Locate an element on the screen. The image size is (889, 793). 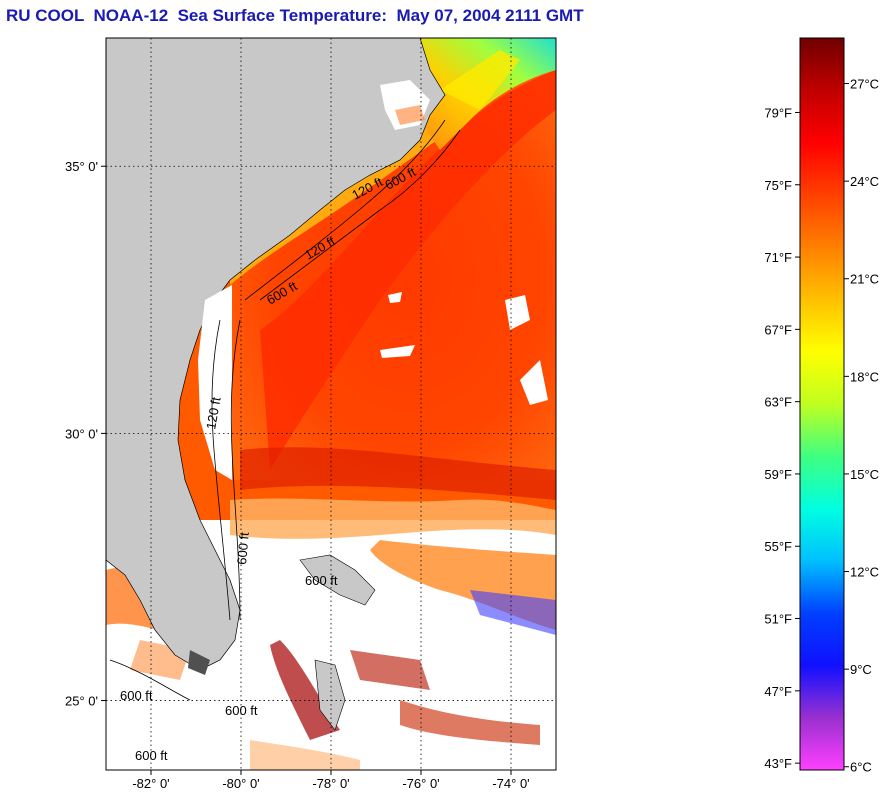
celsius-label: 9°C is located at coordinates (861, 669).